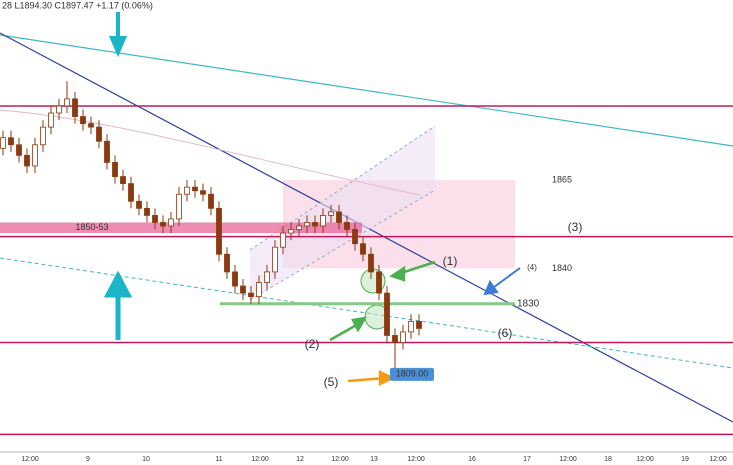 Image resolution: width=733 pixels, height=465 pixels. What do you see at coordinates (146, 459) in the screenshot?
I see `x-tick-label: 10` at bounding box center [146, 459].